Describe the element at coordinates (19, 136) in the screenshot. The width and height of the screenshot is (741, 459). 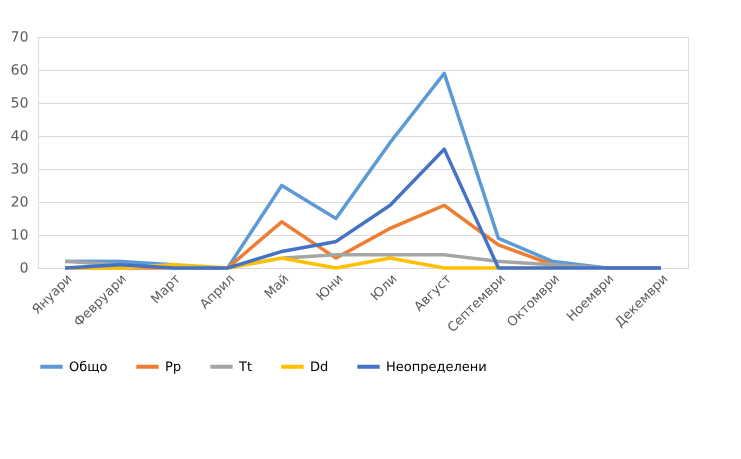
I see `y-tick-label: 40` at that location.